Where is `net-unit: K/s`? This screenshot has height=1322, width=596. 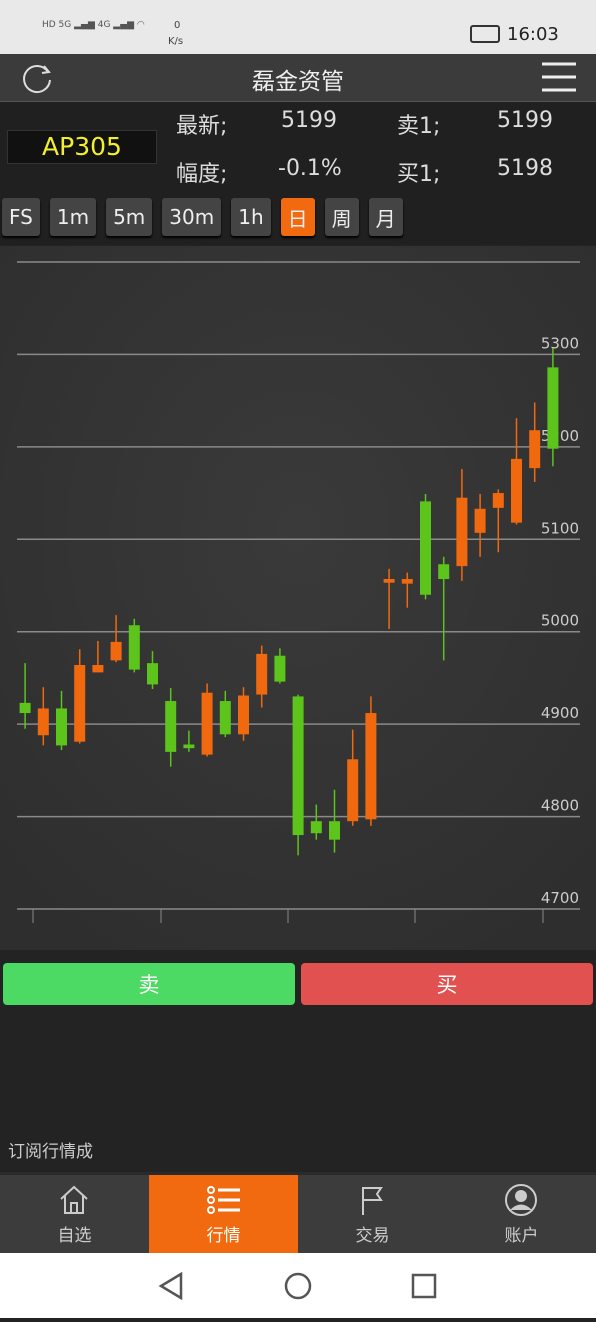 net-unit: K/s is located at coordinates (176, 41).